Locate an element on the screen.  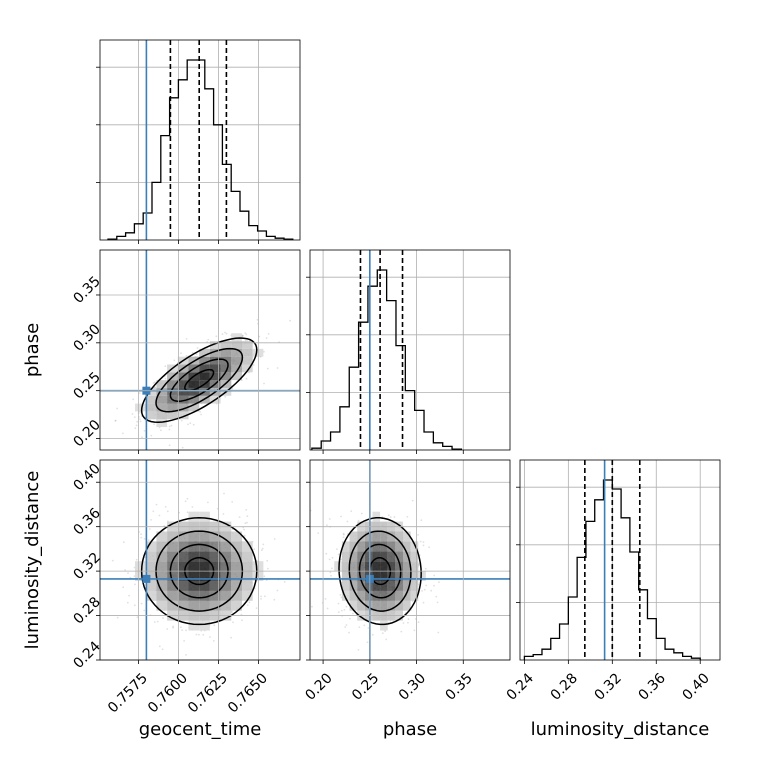
y-tick-label: 0.40 is located at coordinates (86, 477).